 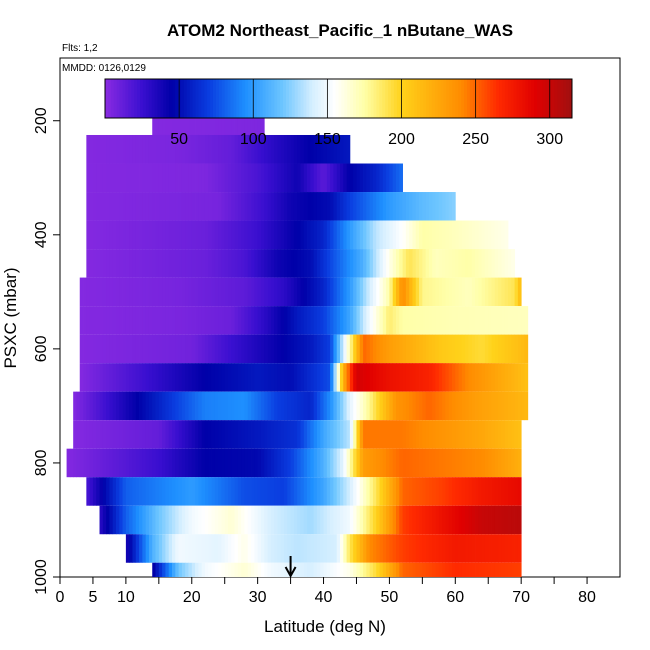 I want to click on colorbar-tick-label: 200, so click(x=401, y=139).